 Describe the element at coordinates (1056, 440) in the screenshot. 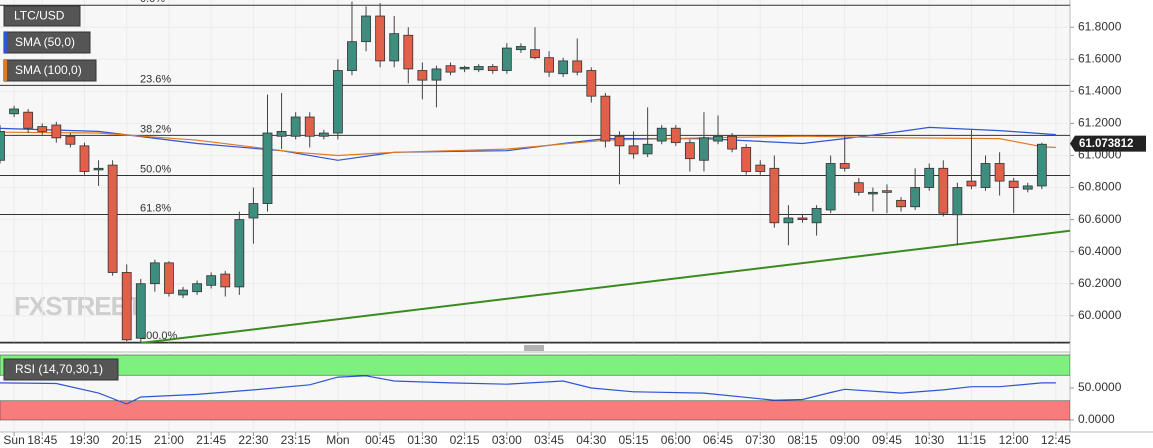

I see `x-tick-label: 12:45` at that location.